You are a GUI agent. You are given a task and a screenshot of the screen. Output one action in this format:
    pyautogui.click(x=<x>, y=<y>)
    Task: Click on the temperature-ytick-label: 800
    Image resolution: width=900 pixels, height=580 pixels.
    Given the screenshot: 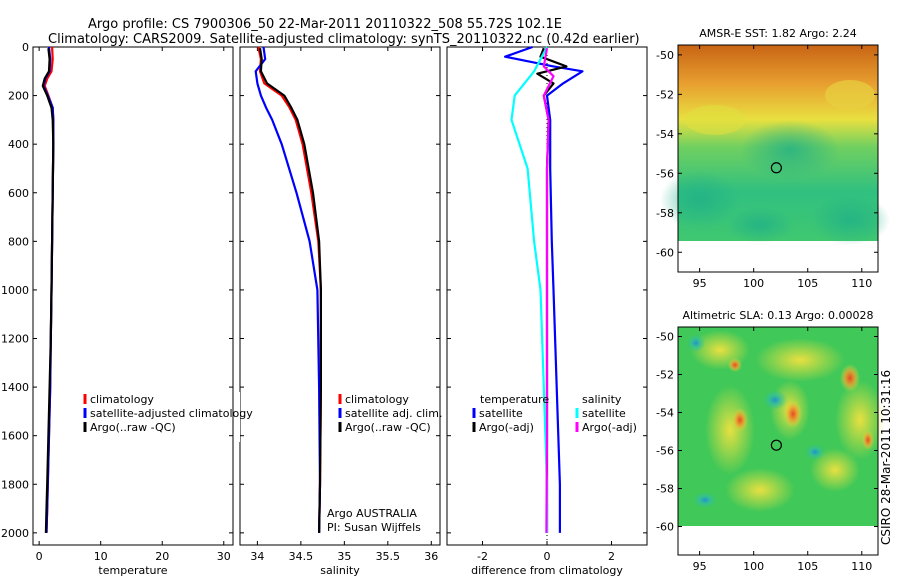 What is the action you would take?
    pyautogui.click(x=18, y=241)
    